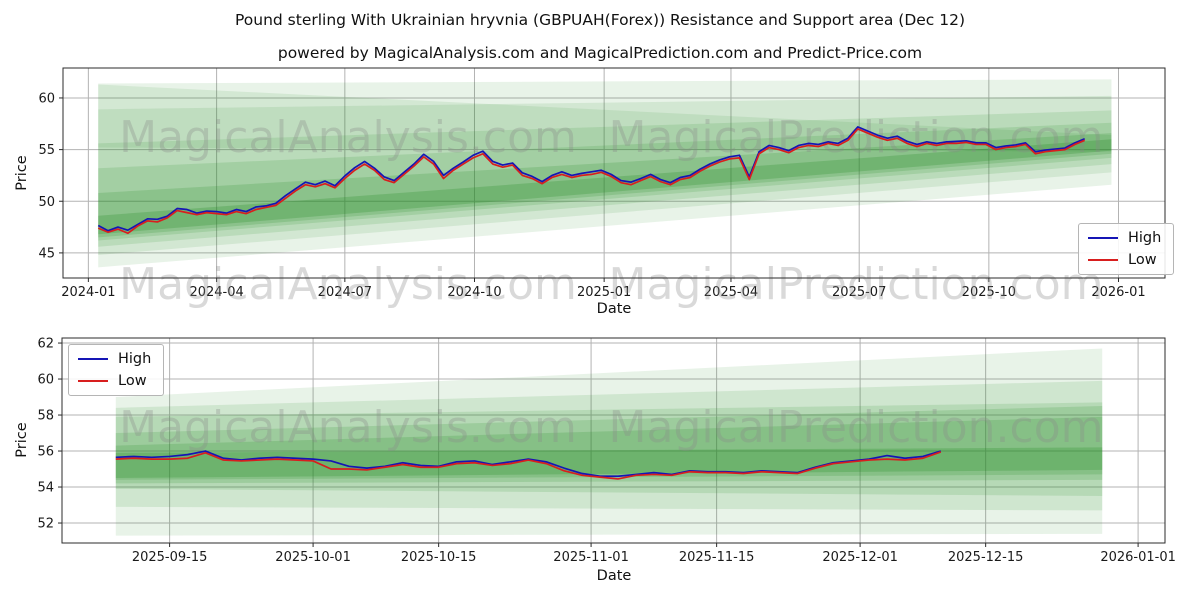  What do you see at coordinates (614, 576) in the screenshot?
I see `x-axis-label-bottom: Date` at bounding box center [614, 576].